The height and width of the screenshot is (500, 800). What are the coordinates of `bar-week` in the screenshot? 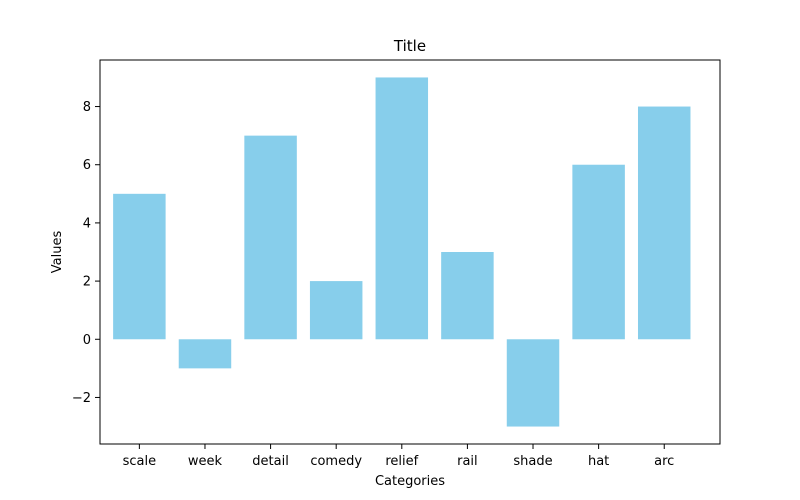 It's located at (205, 354).